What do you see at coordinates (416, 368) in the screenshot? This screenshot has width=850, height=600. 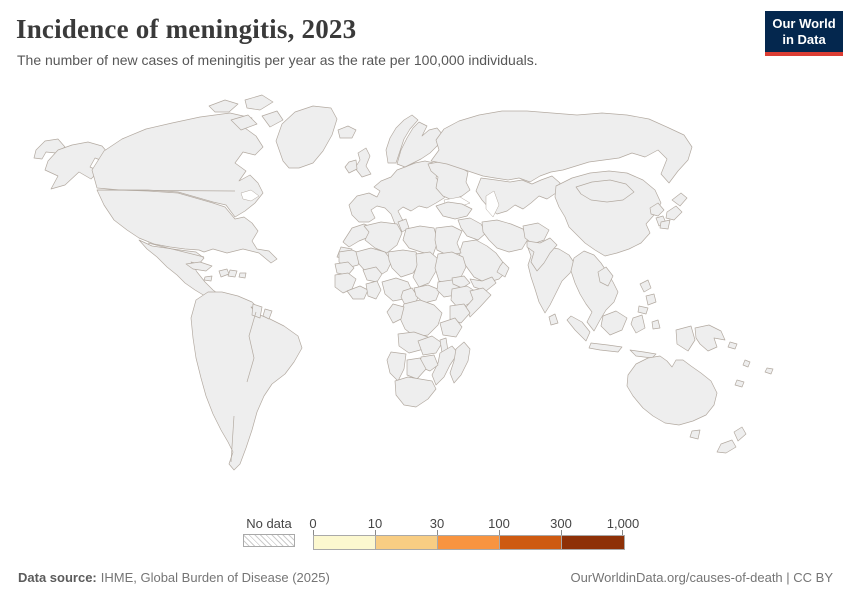 I see `country-botswana` at bounding box center [416, 368].